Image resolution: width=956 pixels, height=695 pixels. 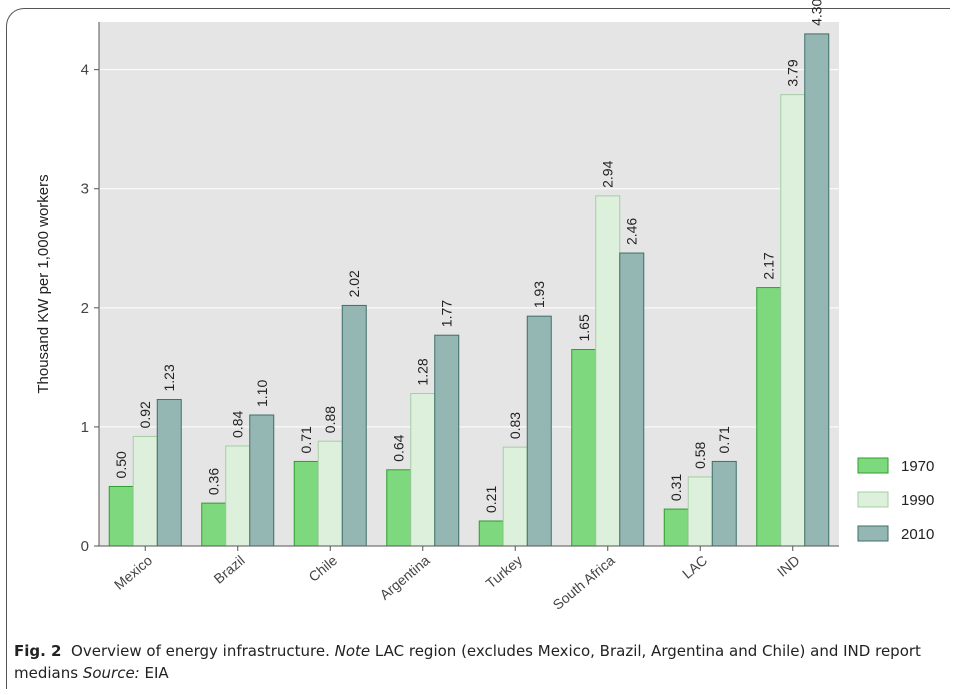 I want to click on legend-label: 1990, so click(x=917, y=500).